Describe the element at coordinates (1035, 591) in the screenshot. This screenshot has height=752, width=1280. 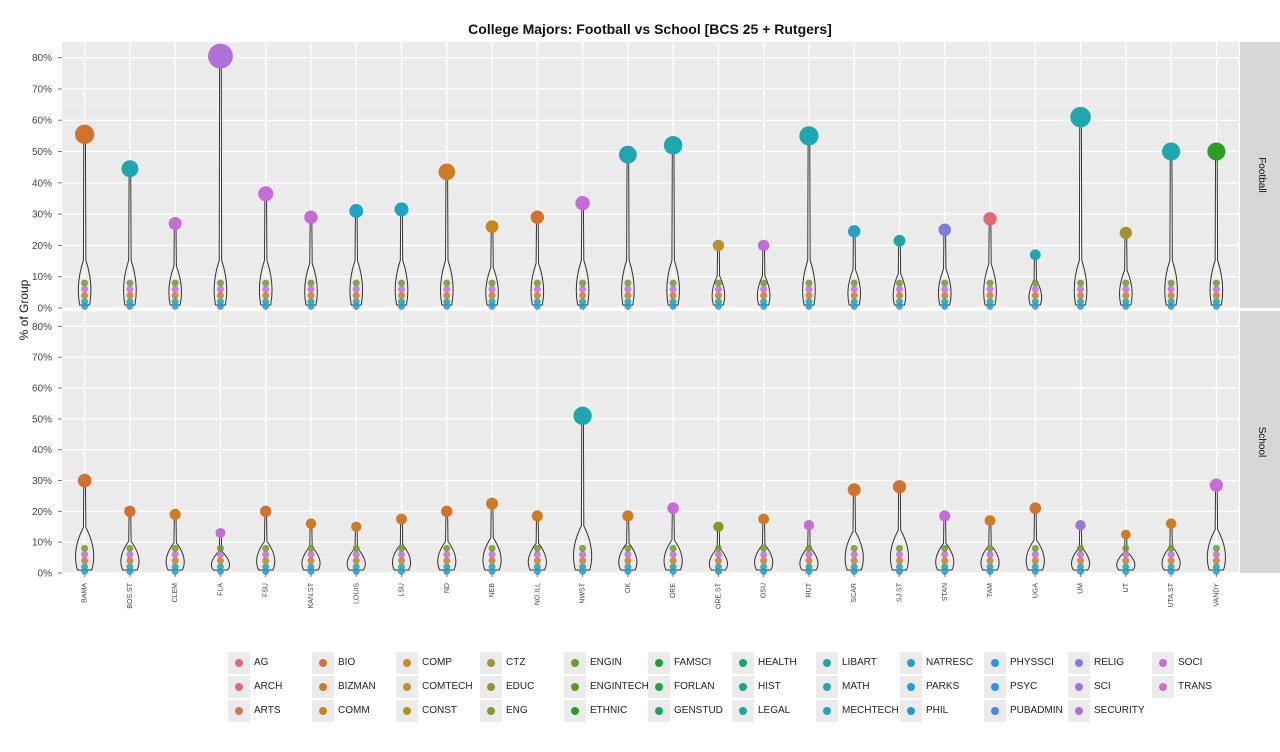
I see `x-tick-label: UGA` at that location.